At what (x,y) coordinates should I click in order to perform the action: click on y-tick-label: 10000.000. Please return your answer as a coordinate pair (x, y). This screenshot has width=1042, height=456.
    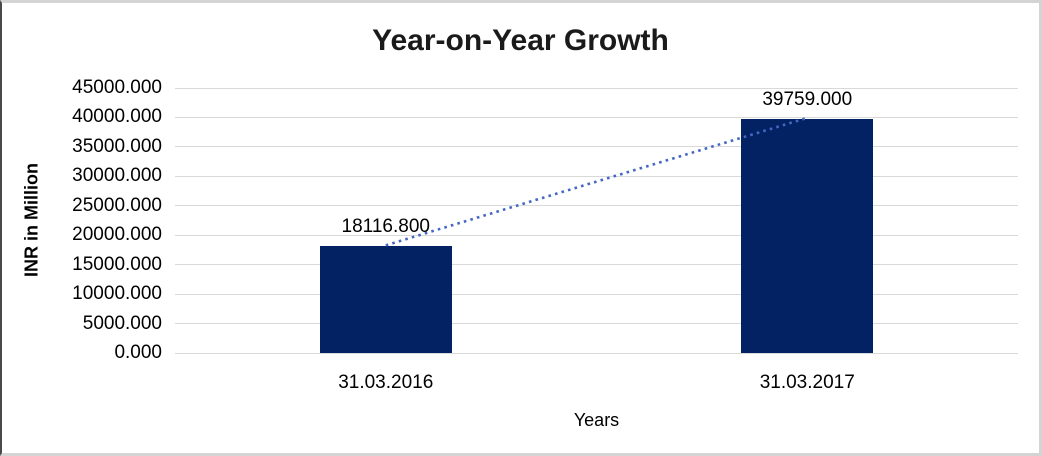
    Looking at the image, I should click on (117, 294).